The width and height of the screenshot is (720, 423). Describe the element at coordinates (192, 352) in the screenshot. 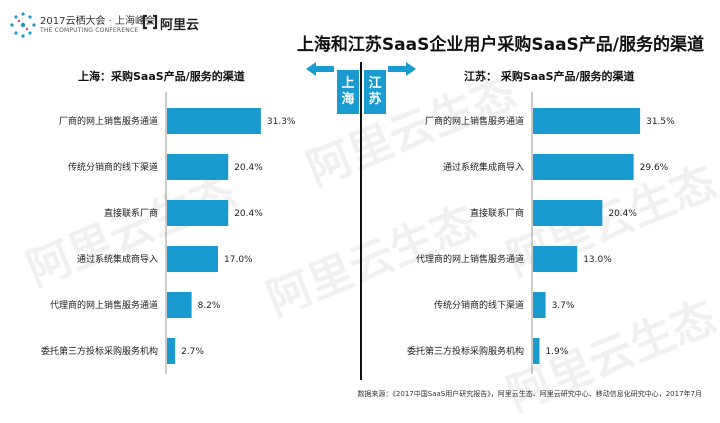

I see `value-label: 2.7%` at that location.